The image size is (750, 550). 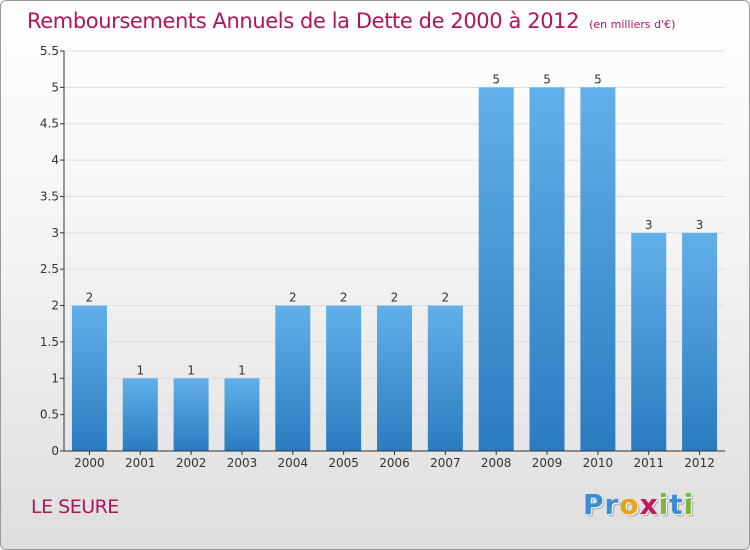 What do you see at coordinates (612, 504) in the screenshot?
I see `logo-letter: r` at bounding box center [612, 504].